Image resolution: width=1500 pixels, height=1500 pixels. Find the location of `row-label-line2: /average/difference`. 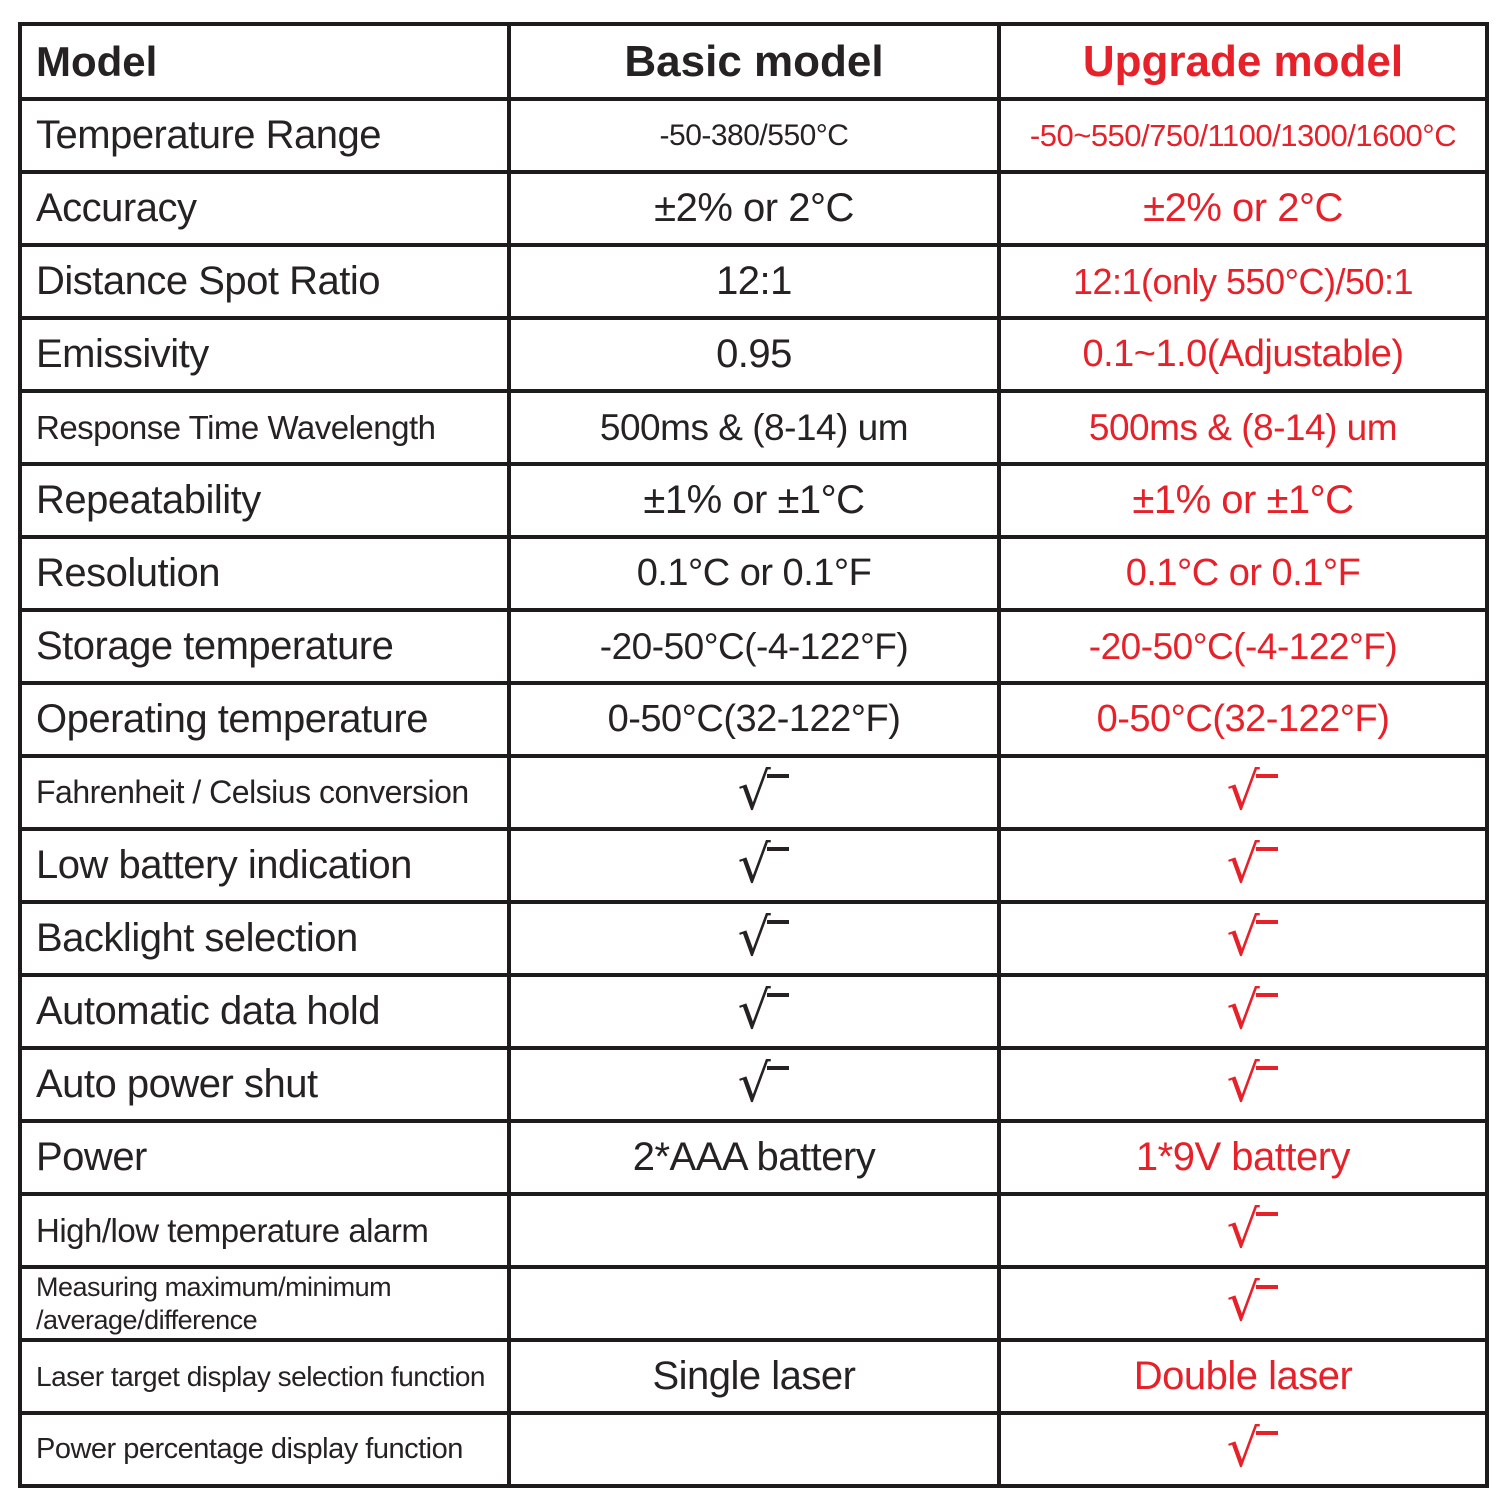

row-label-line2: /average/difference is located at coordinates (147, 1319).